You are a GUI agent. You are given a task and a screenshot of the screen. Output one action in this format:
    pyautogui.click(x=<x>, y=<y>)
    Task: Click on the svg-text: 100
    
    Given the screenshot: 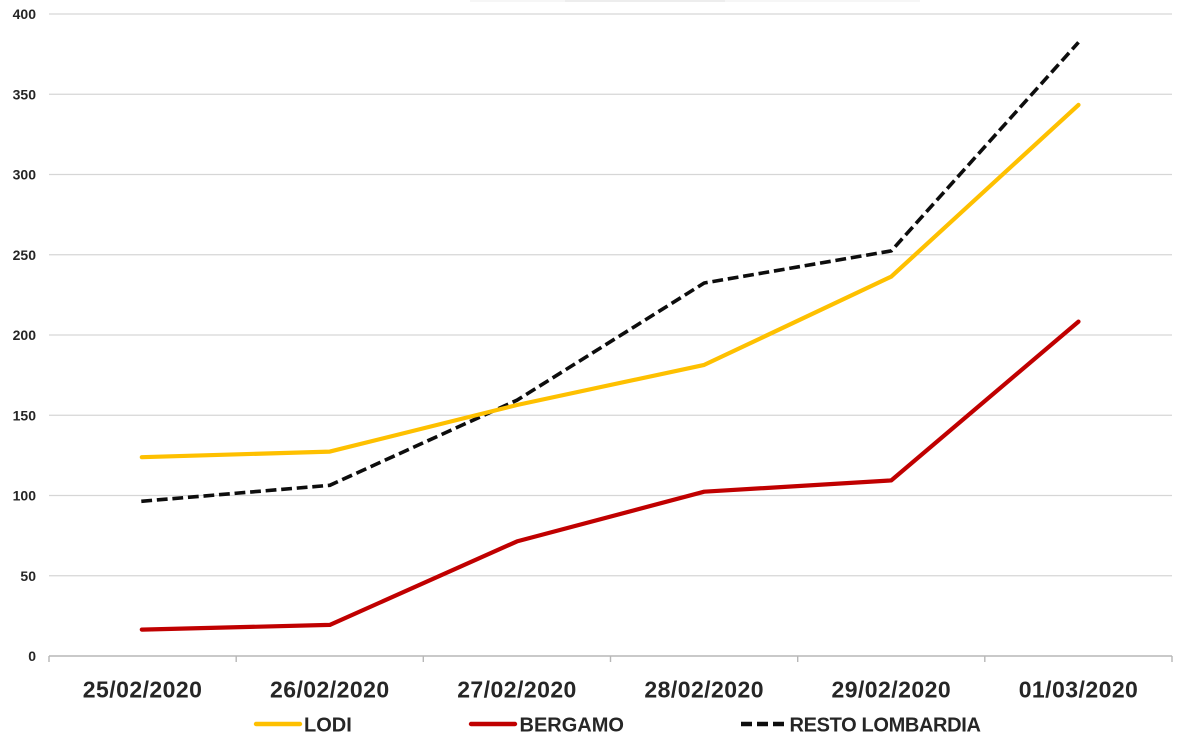 What is the action you would take?
    pyautogui.click(x=25, y=496)
    